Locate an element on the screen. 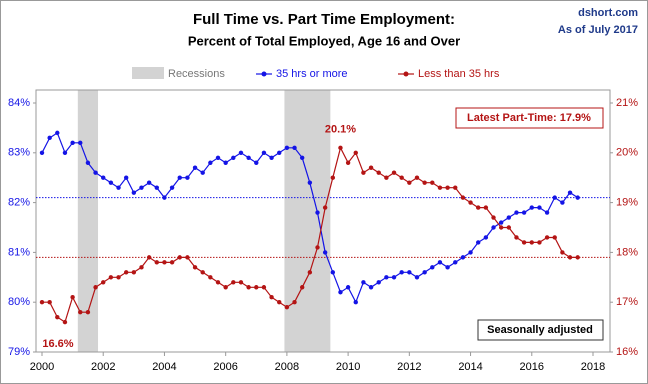 The image size is (648, 384). x-tick-label: 2014 is located at coordinates (470, 367).